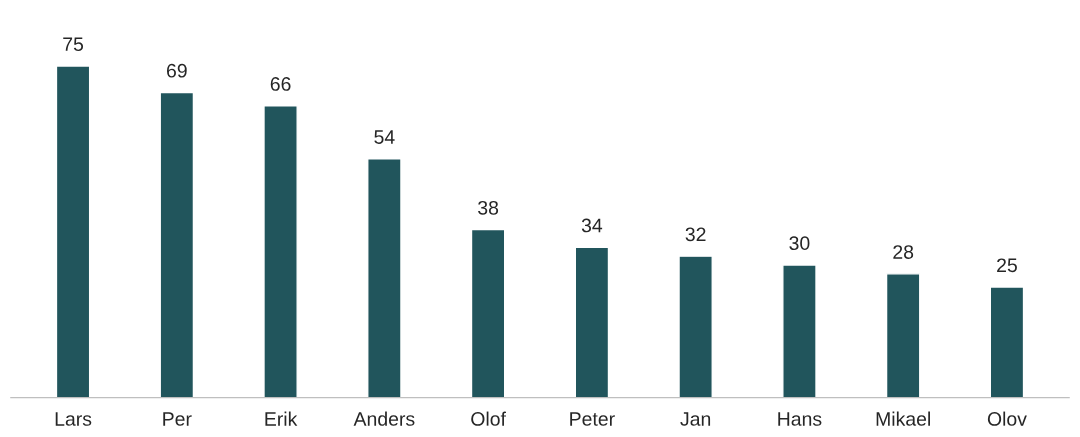 The image size is (1080, 437). Describe the element at coordinates (177, 70) in the screenshot. I see `data-label: 69` at that location.